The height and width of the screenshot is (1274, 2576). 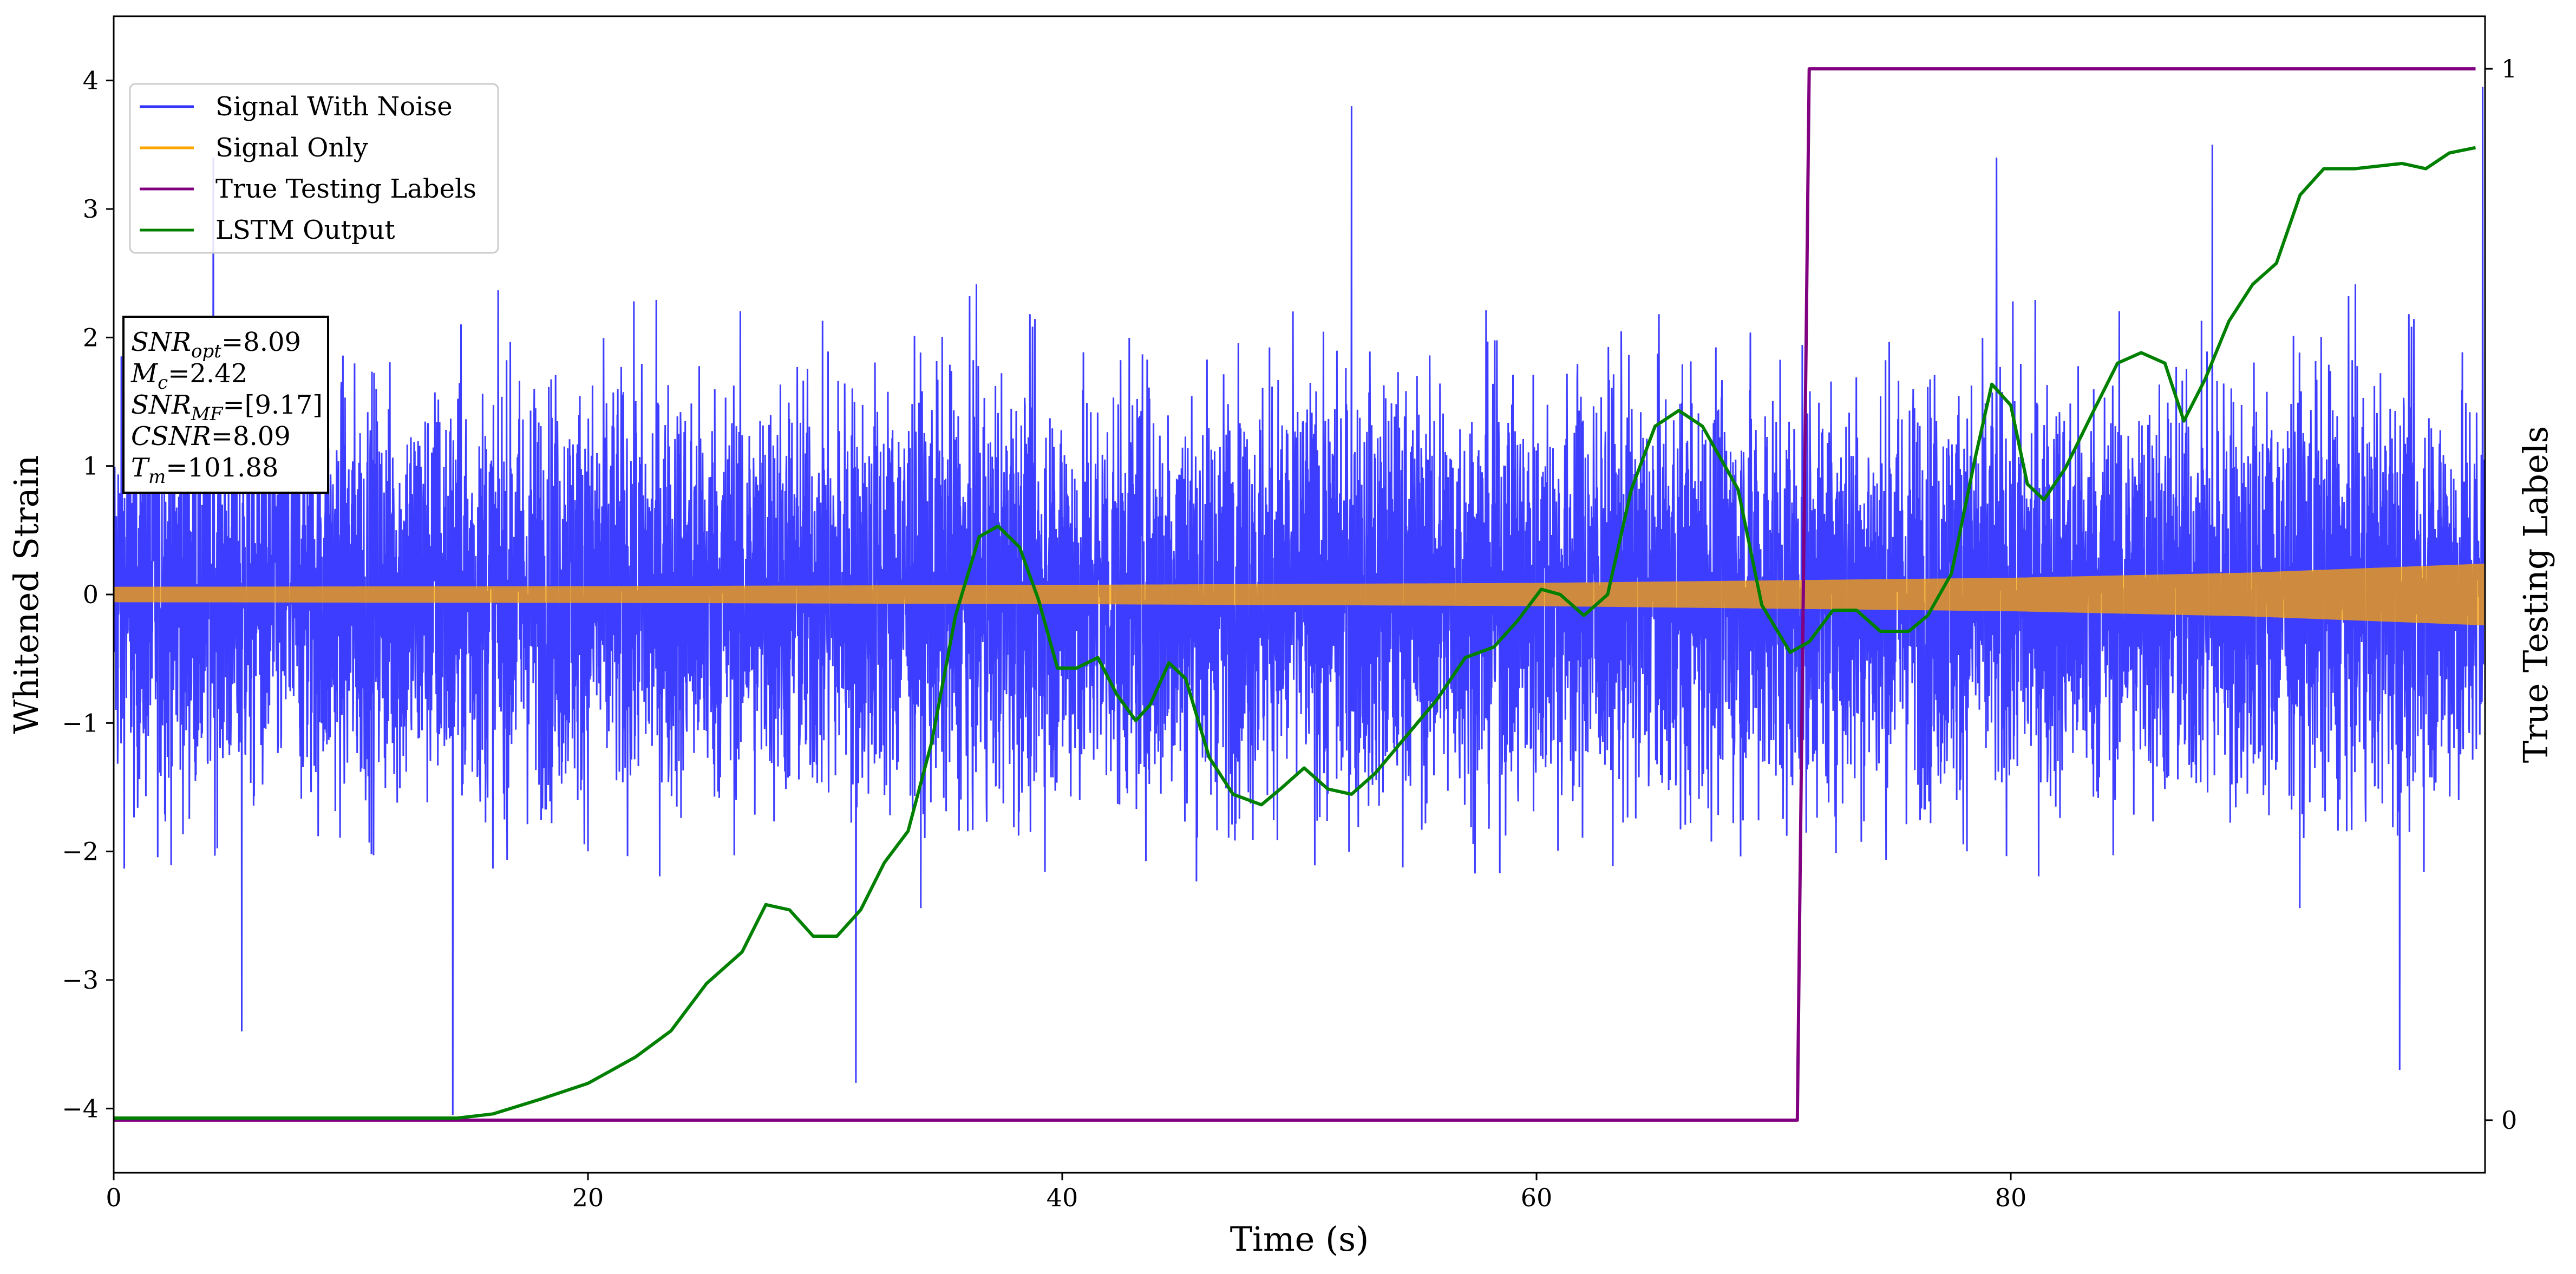 I want to click on x-tick-label: 20, so click(x=588, y=1197).